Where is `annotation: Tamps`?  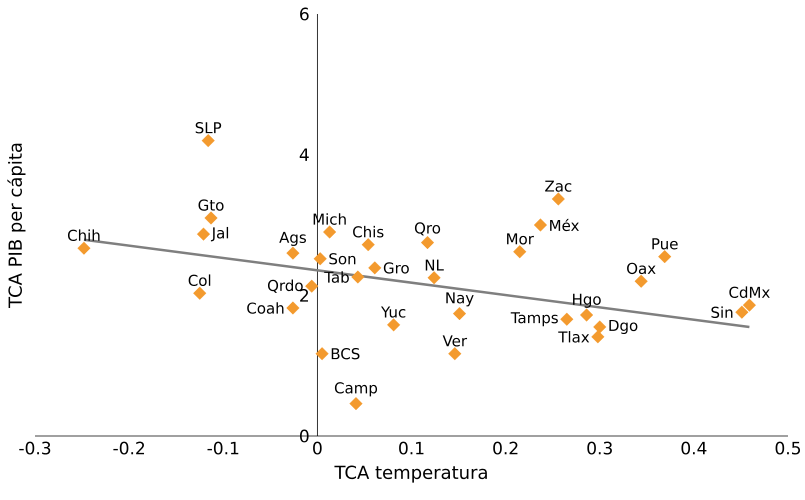 annotation: Tamps is located at coordinates (534, 319).